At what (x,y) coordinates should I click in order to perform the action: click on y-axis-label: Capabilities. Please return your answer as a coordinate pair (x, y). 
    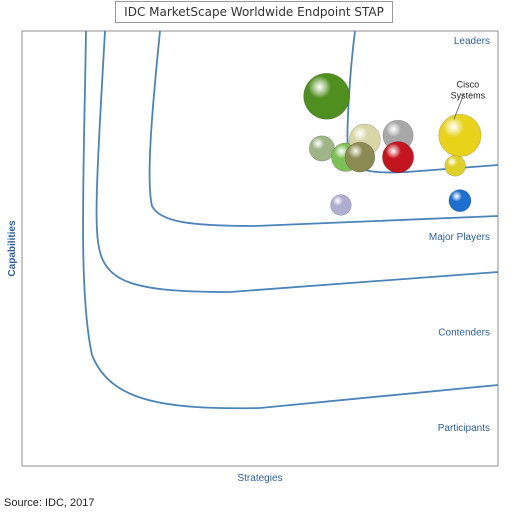
    Looking at the image, I should click on (12, 248).